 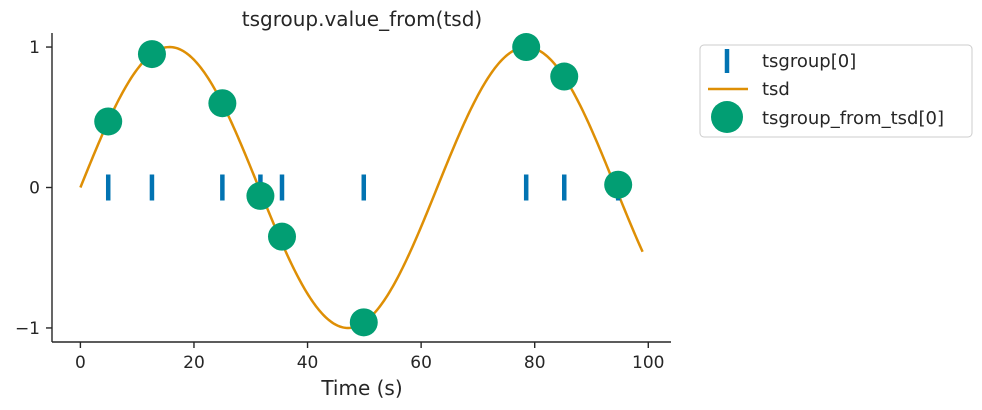 I want to click on x-tick-label: 60, so click(x=421, y=363).